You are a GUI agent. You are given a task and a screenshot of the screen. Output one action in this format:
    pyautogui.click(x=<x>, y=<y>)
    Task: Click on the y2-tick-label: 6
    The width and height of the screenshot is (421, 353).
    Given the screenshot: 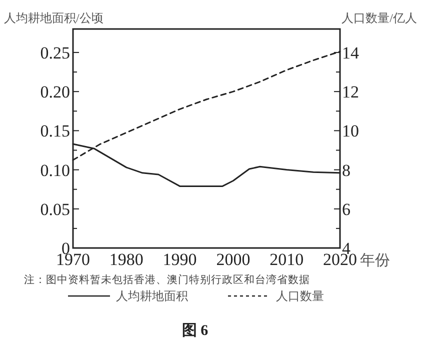 What is the action you would take?
    pyautogui.click(x=346, y=209)
    